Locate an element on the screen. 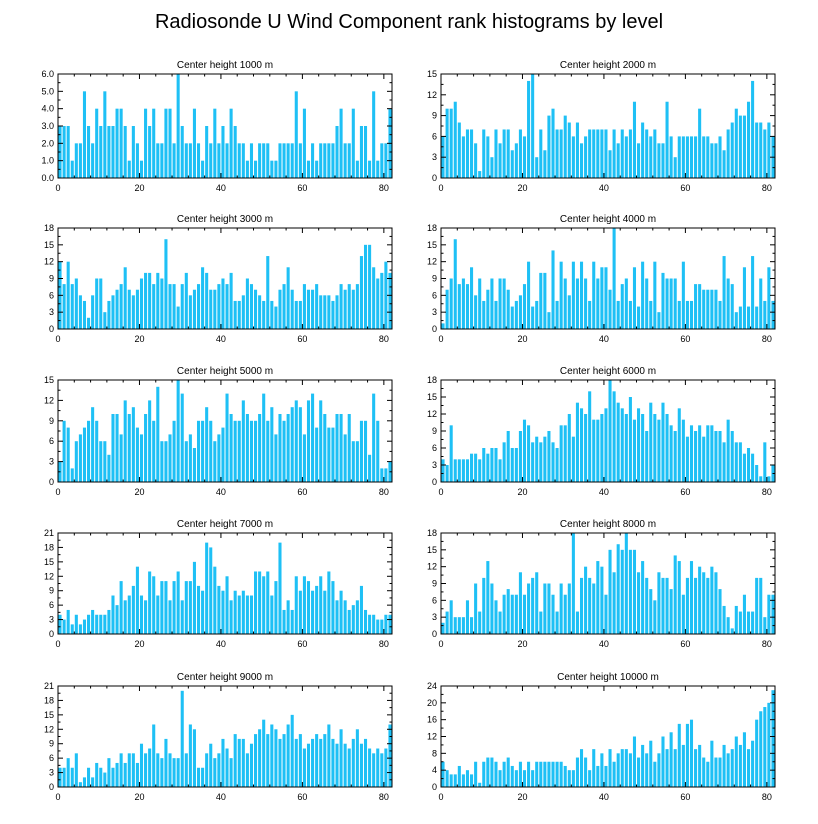  x-tick-label: 80 is located at coordinates (384, 492).